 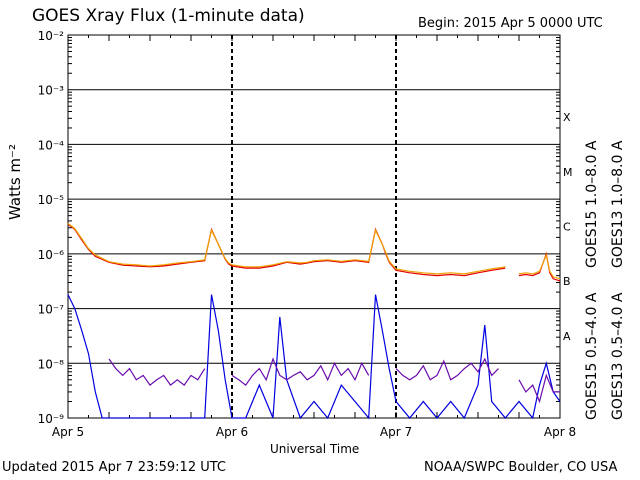 What do you see at coordinates (51, 200) in the screenshot?
I see `y-tick-label: 10⁻⁵` at bounding box center [51, 200].